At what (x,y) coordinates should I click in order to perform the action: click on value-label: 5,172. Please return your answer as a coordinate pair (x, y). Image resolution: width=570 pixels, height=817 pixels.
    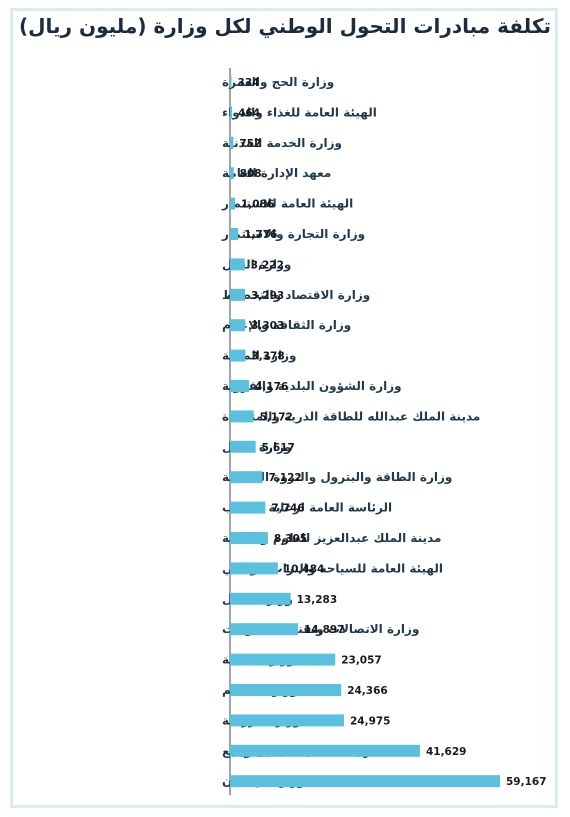
    Looking at the image, I should click on (276, 417).